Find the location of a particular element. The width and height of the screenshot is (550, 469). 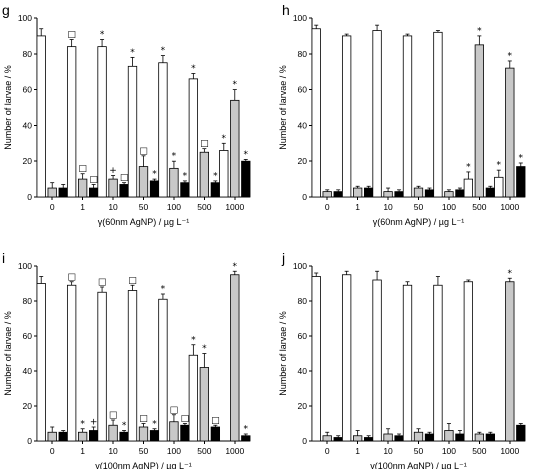

y-tick-label: 60 is located at coordinates (303, 90).